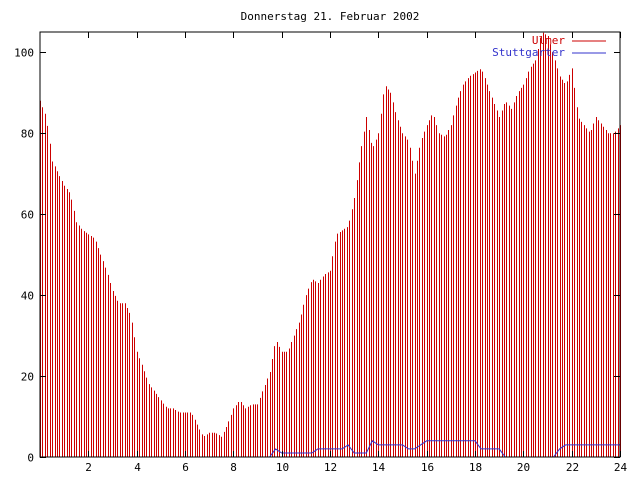  I want to click on legend: Ulmer Stuttgarter, so click(549, 46).